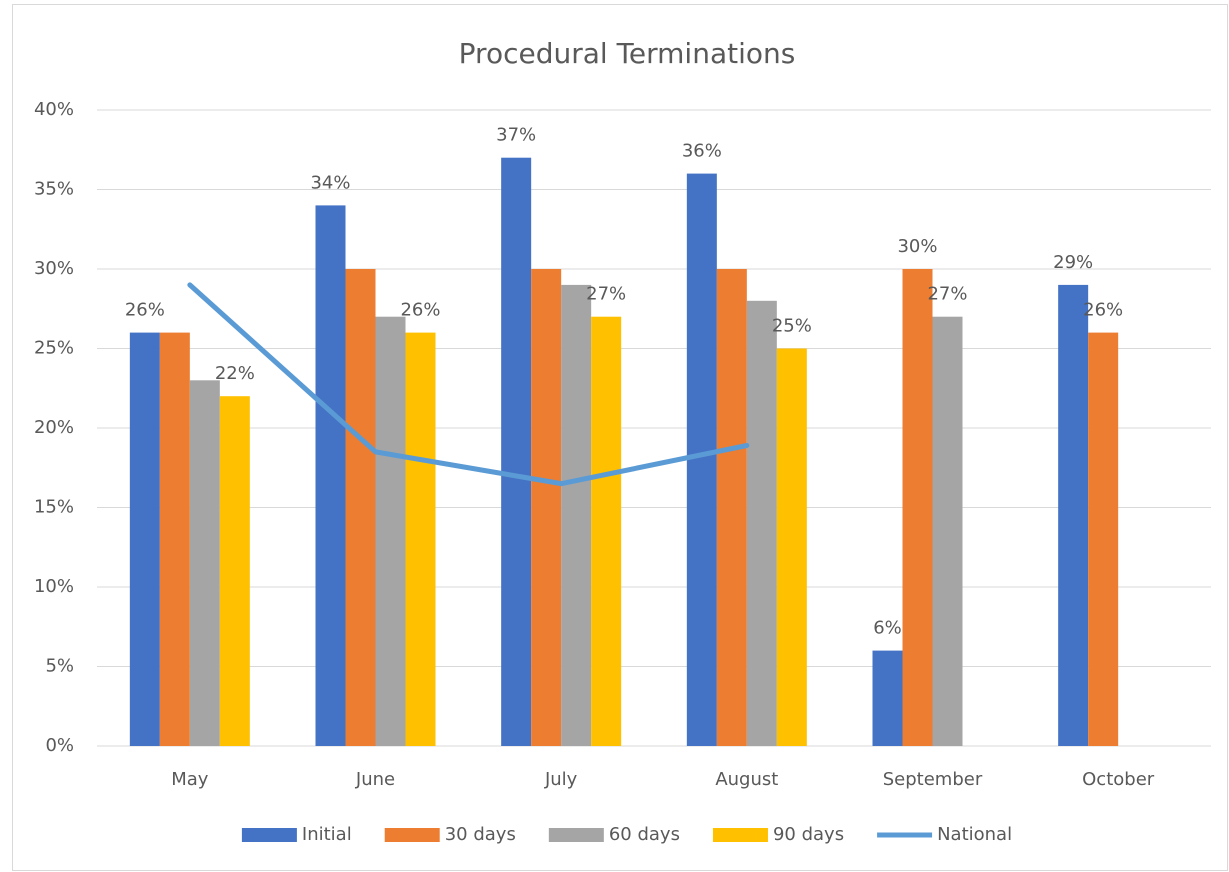 The height and width of the screenshot is (872, 1229). Describe the element at coordinates (644, 834) in the screenshot. I see `legend-label: 60 days` at that location.